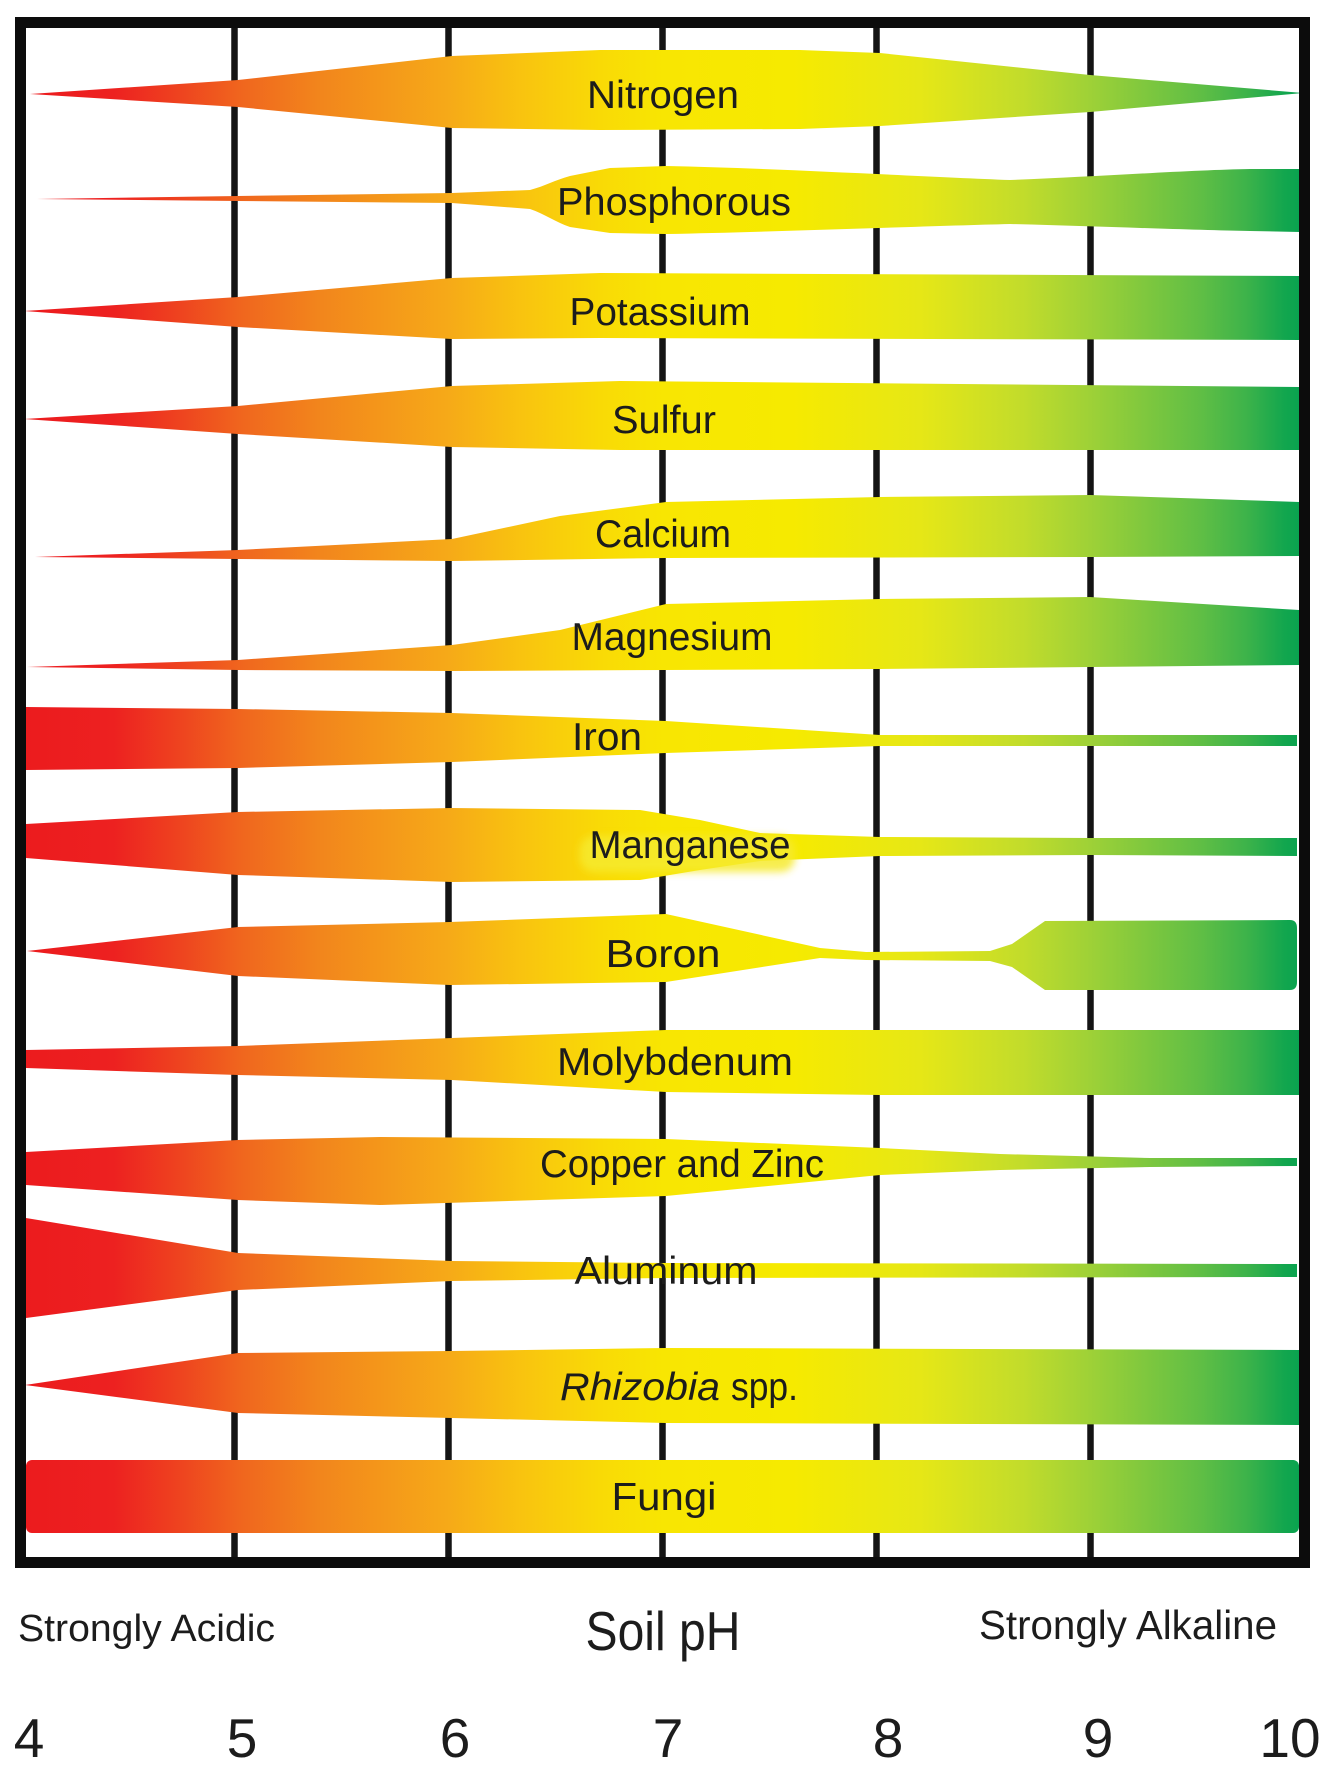 This screenshot has width=1333, height=1774. Describe the element at coordinates (674, 202) in the screenshot. I see `svg-text: Phosphorous` at that location.